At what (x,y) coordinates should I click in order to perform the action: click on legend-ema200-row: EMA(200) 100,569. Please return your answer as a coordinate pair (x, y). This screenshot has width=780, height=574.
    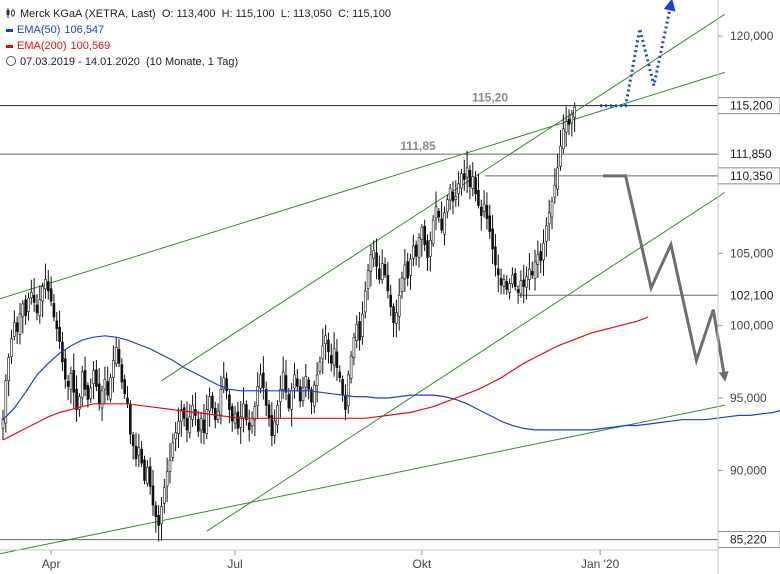
    Looking at the image, I should click on (198, 46).